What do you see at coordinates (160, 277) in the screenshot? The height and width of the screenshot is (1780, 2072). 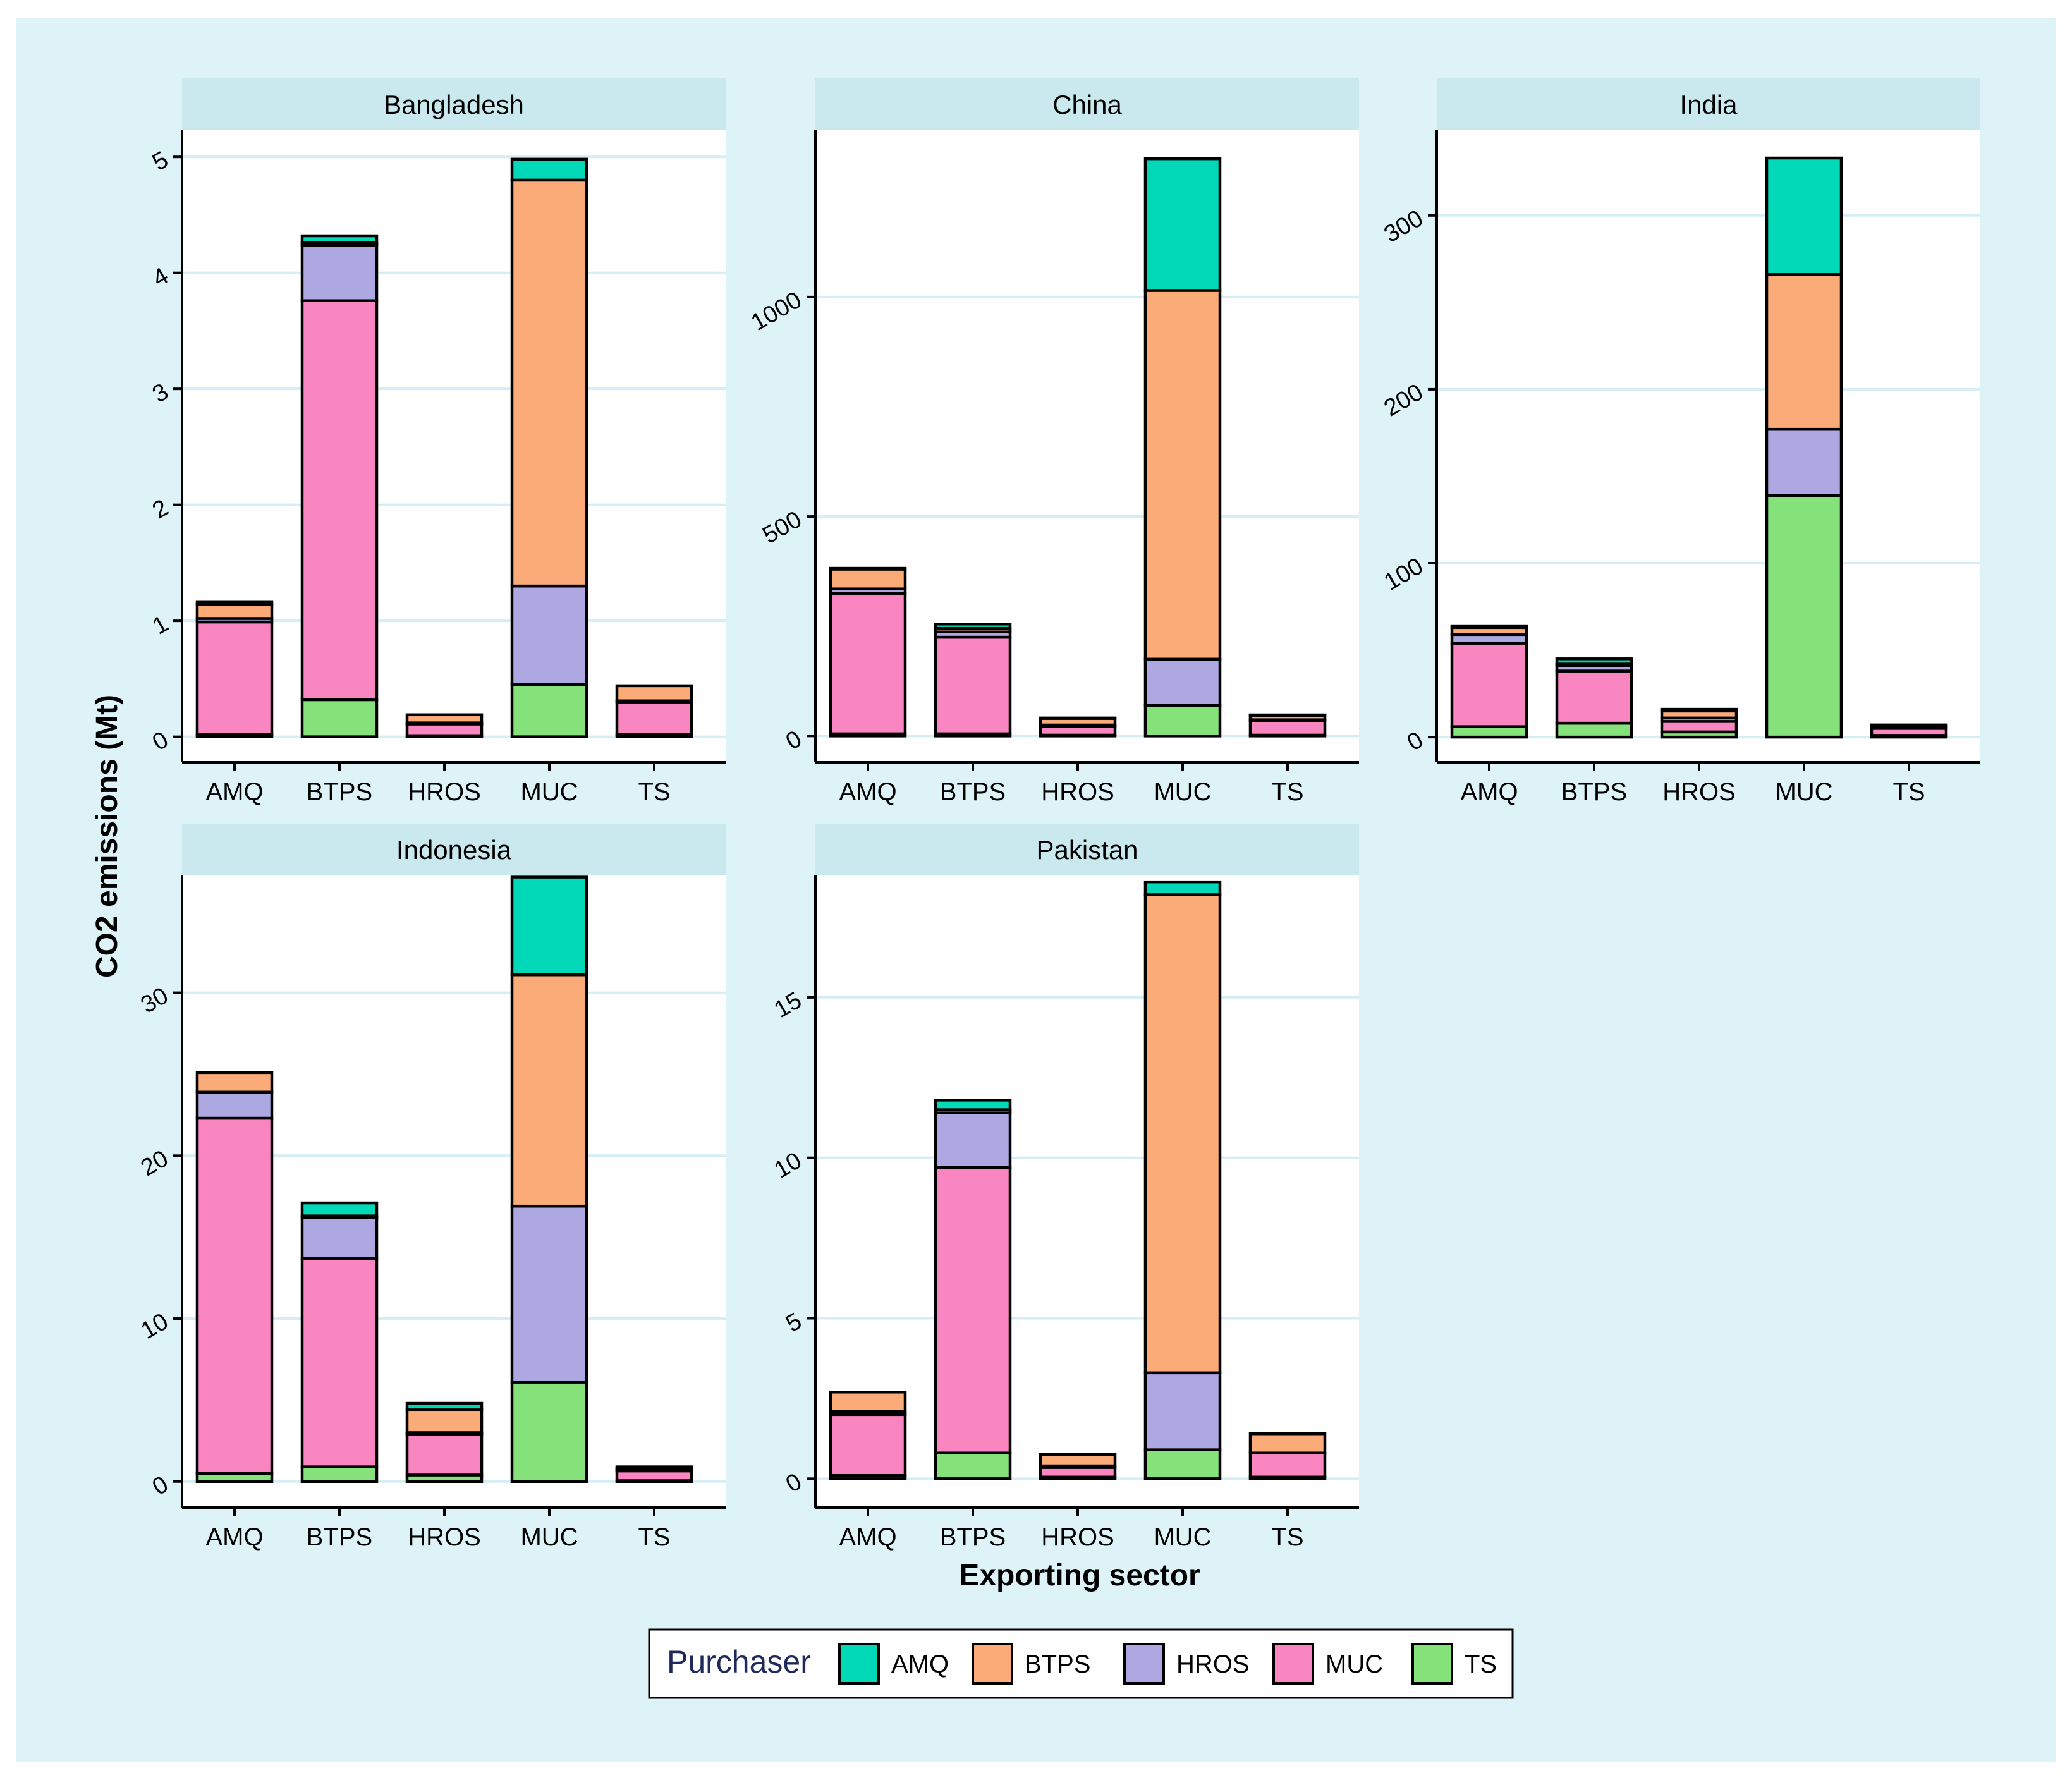 I see `y-tick-label: 4` at bounding box center [160, 277].